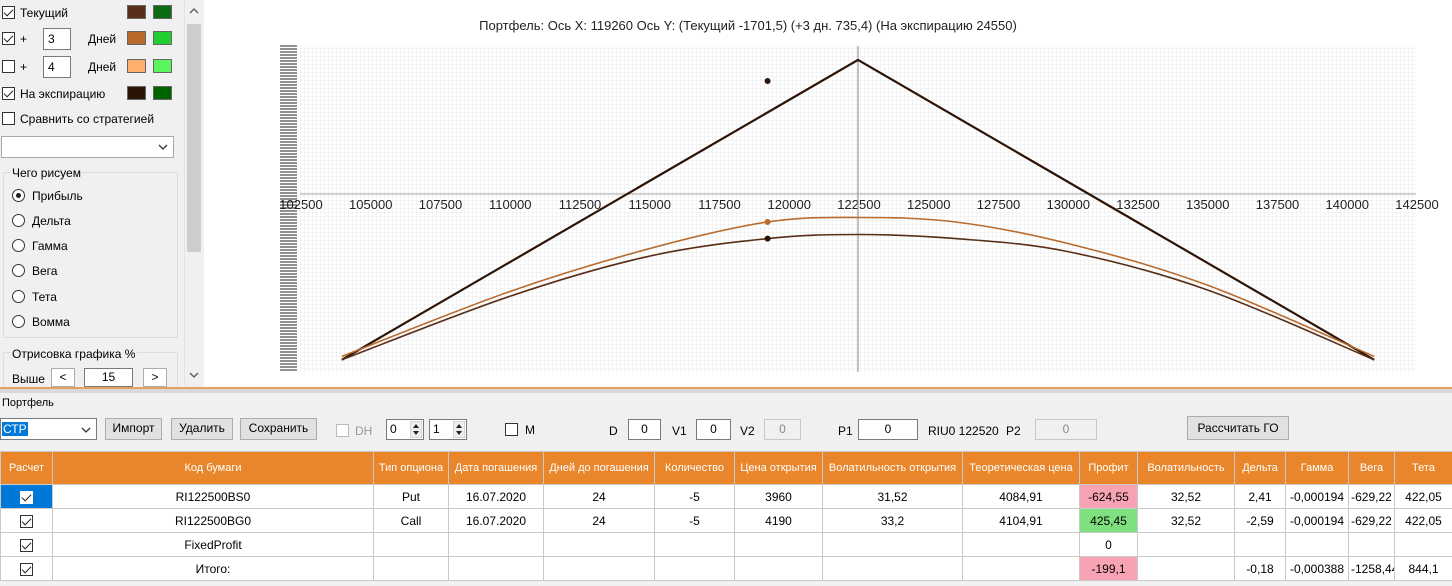 The image size is (1452, 586). What do you see at coordinates (8, 38) in the screenshot?
I see `plus1-checkbox` at bounding box center [8, 38].